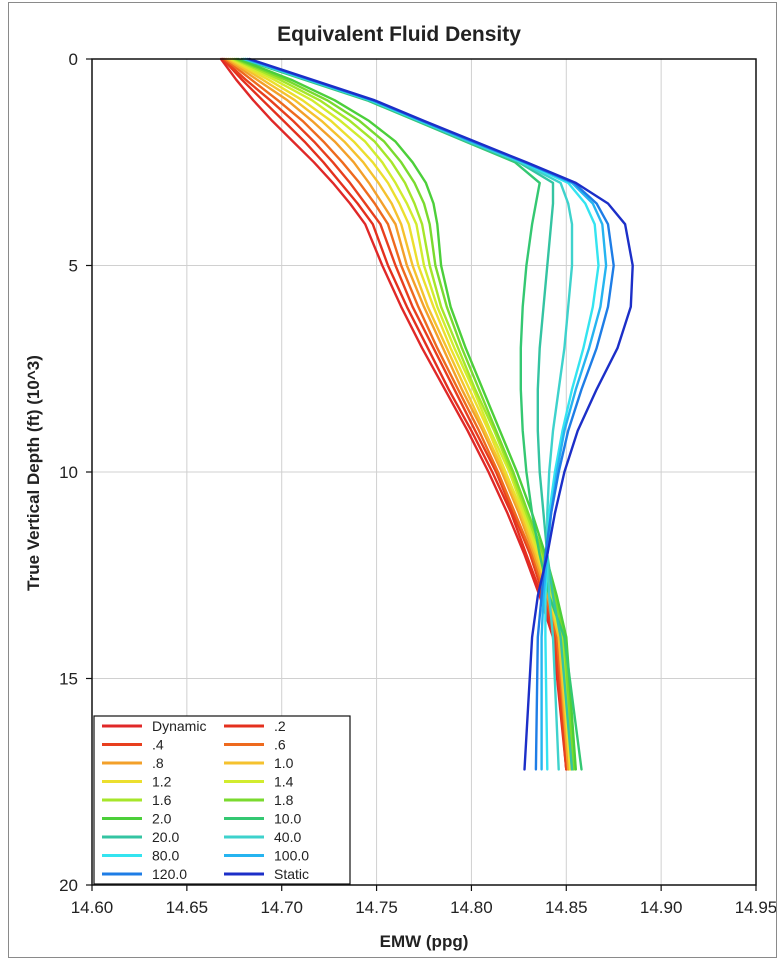 The image size is (779, 962). Describe the element at coordinates (399, 34) in the screenshot. I see `chart-title: Equivalent Fluid Density` at that location.